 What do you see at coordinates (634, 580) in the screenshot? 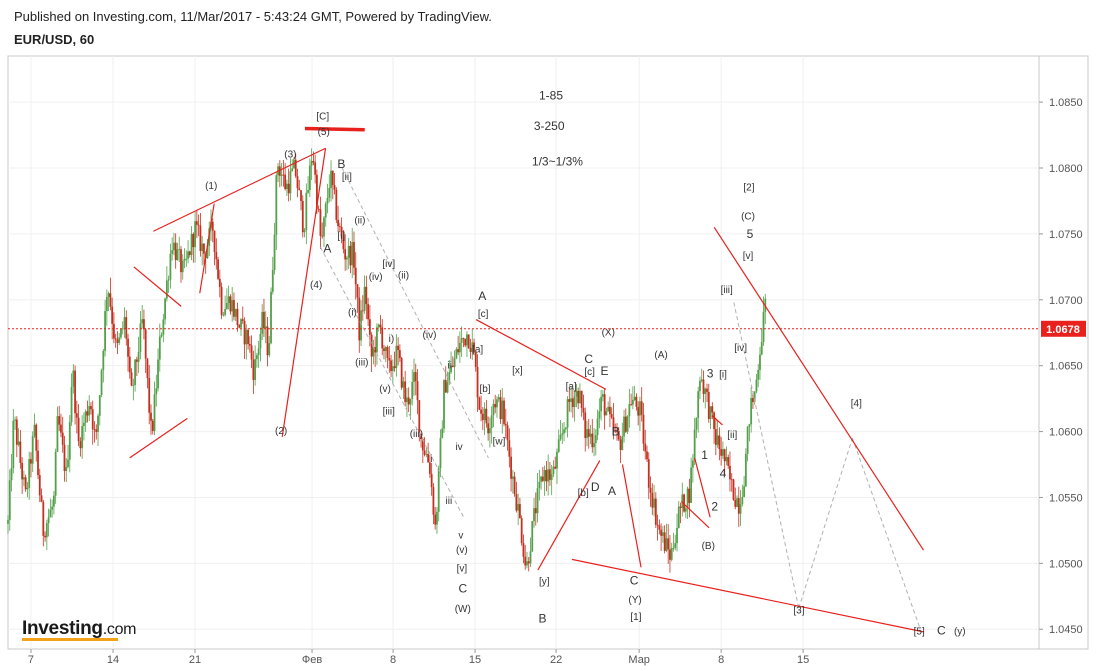
I see `wave-label: C` at bounding box center [634, 580].